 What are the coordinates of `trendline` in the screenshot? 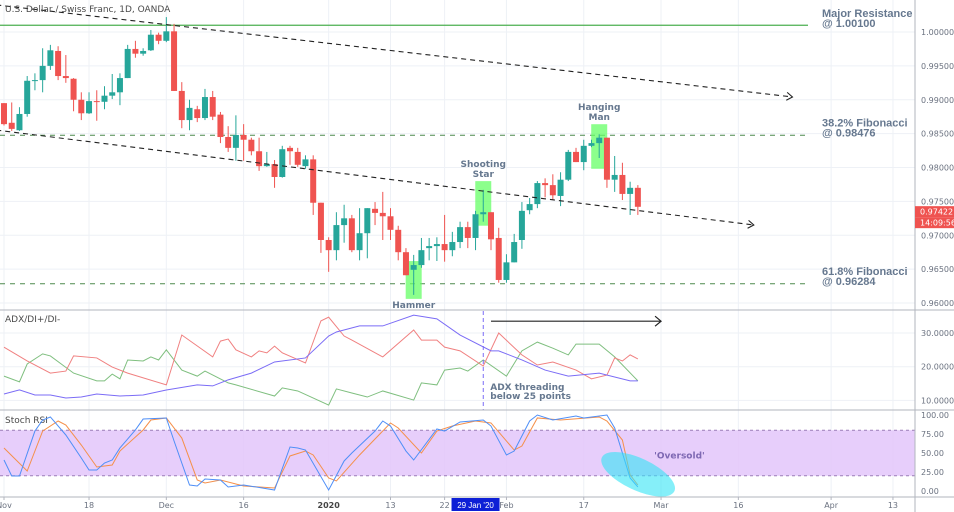 It's located at (377, 177).